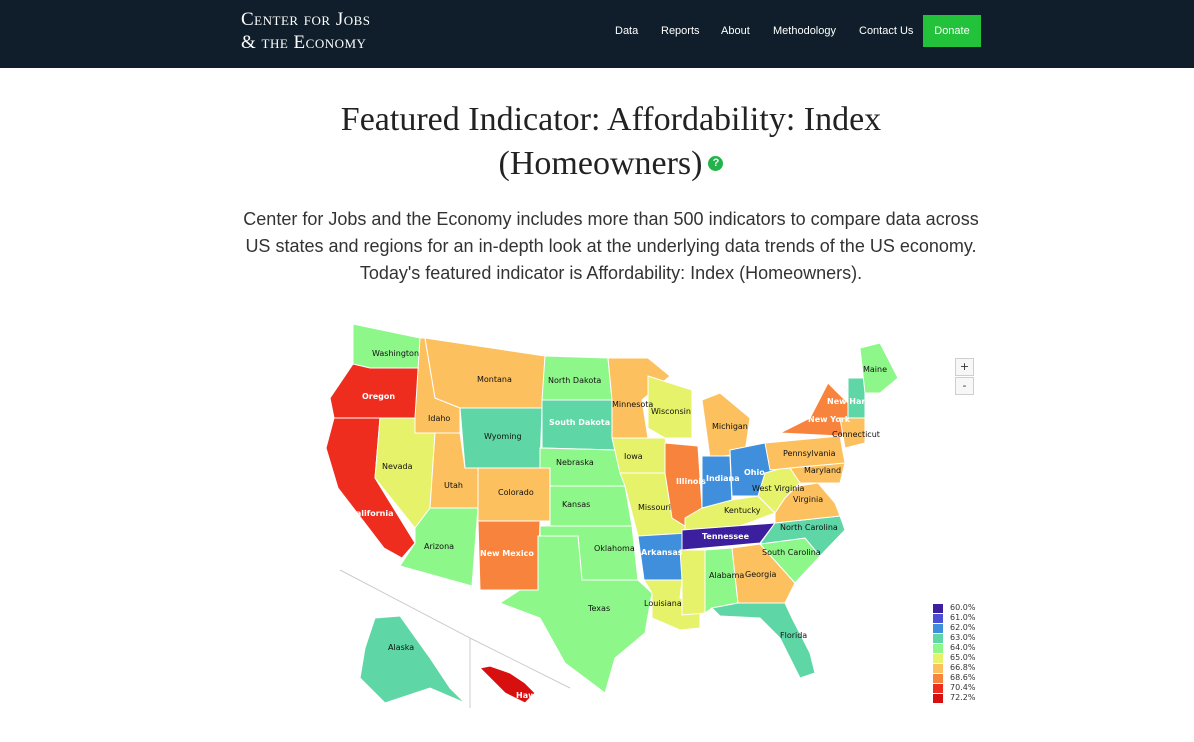 Image resolution: width=1194 pixels, height=742 pixels. What do you see at coordinates (952, 31) in the screenshot?
I see `donate-button: Donate` at bounding box center [952, 31].